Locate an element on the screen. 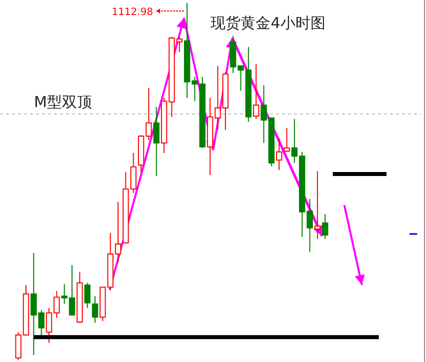  text: 现货黄金4小时图 is located at coordinates (268, 23).